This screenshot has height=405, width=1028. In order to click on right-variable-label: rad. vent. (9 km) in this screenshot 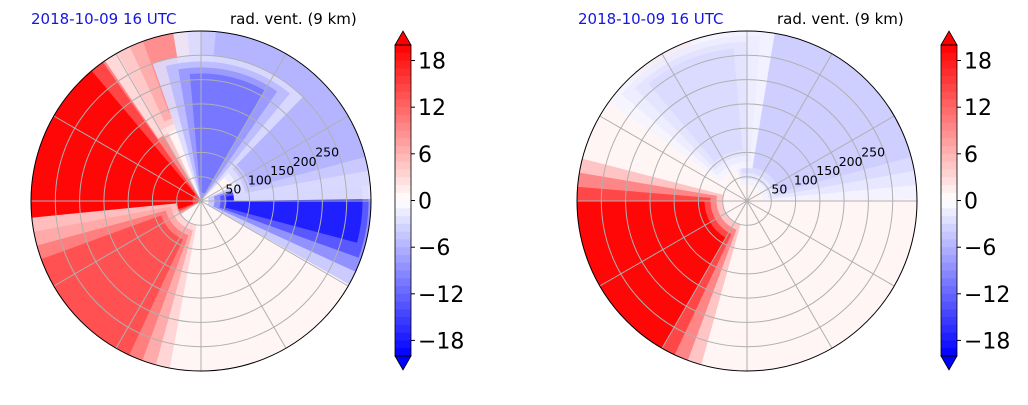, I will do `click(840, 19)`.